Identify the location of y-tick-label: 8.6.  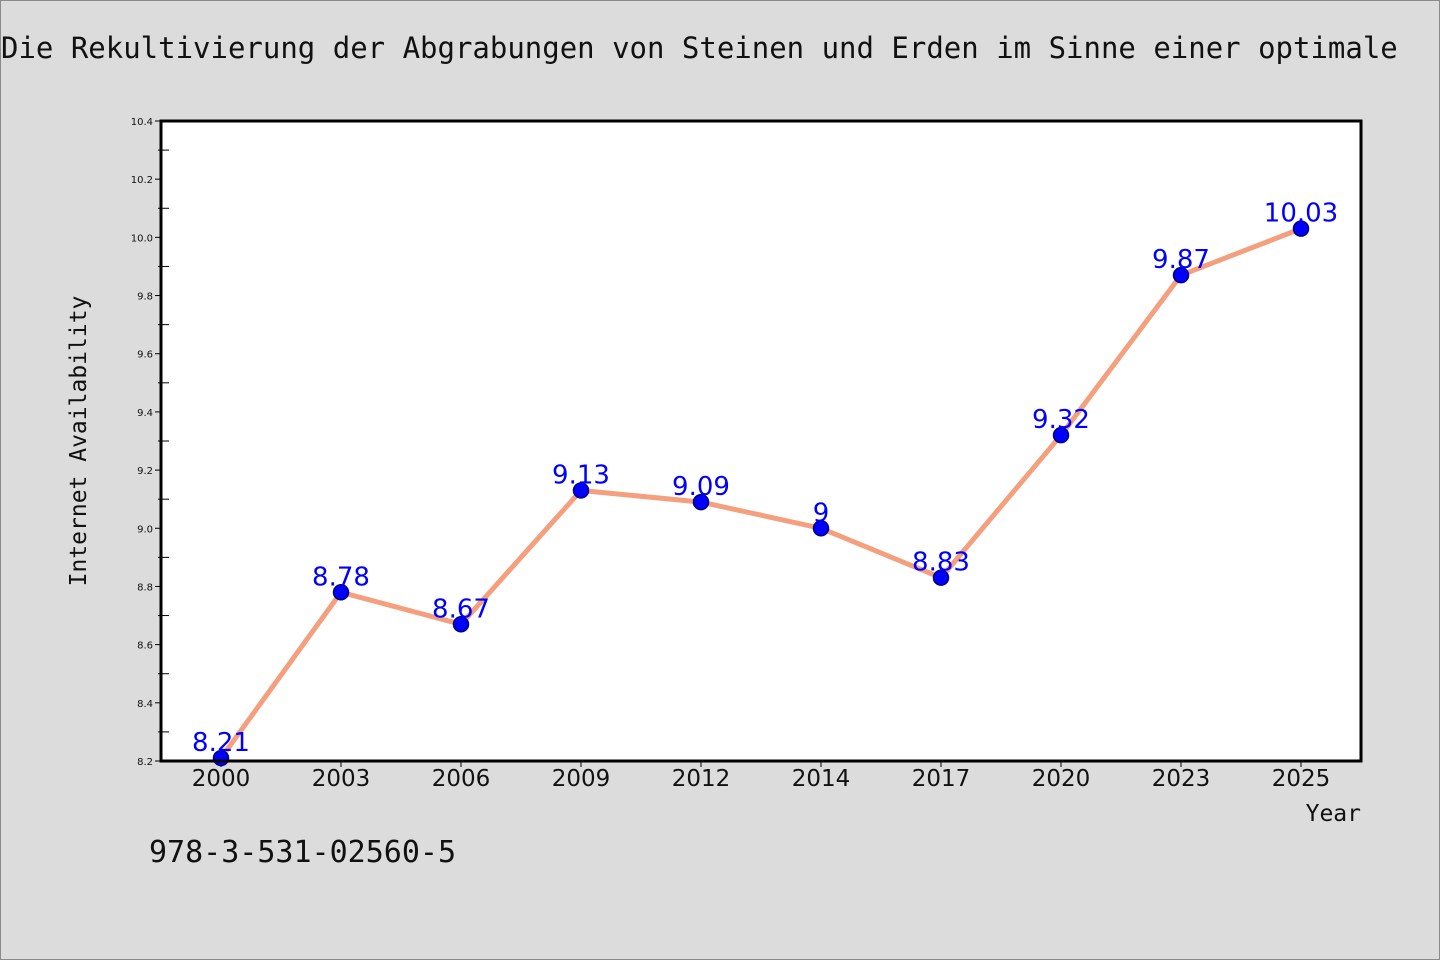
(145, 646).